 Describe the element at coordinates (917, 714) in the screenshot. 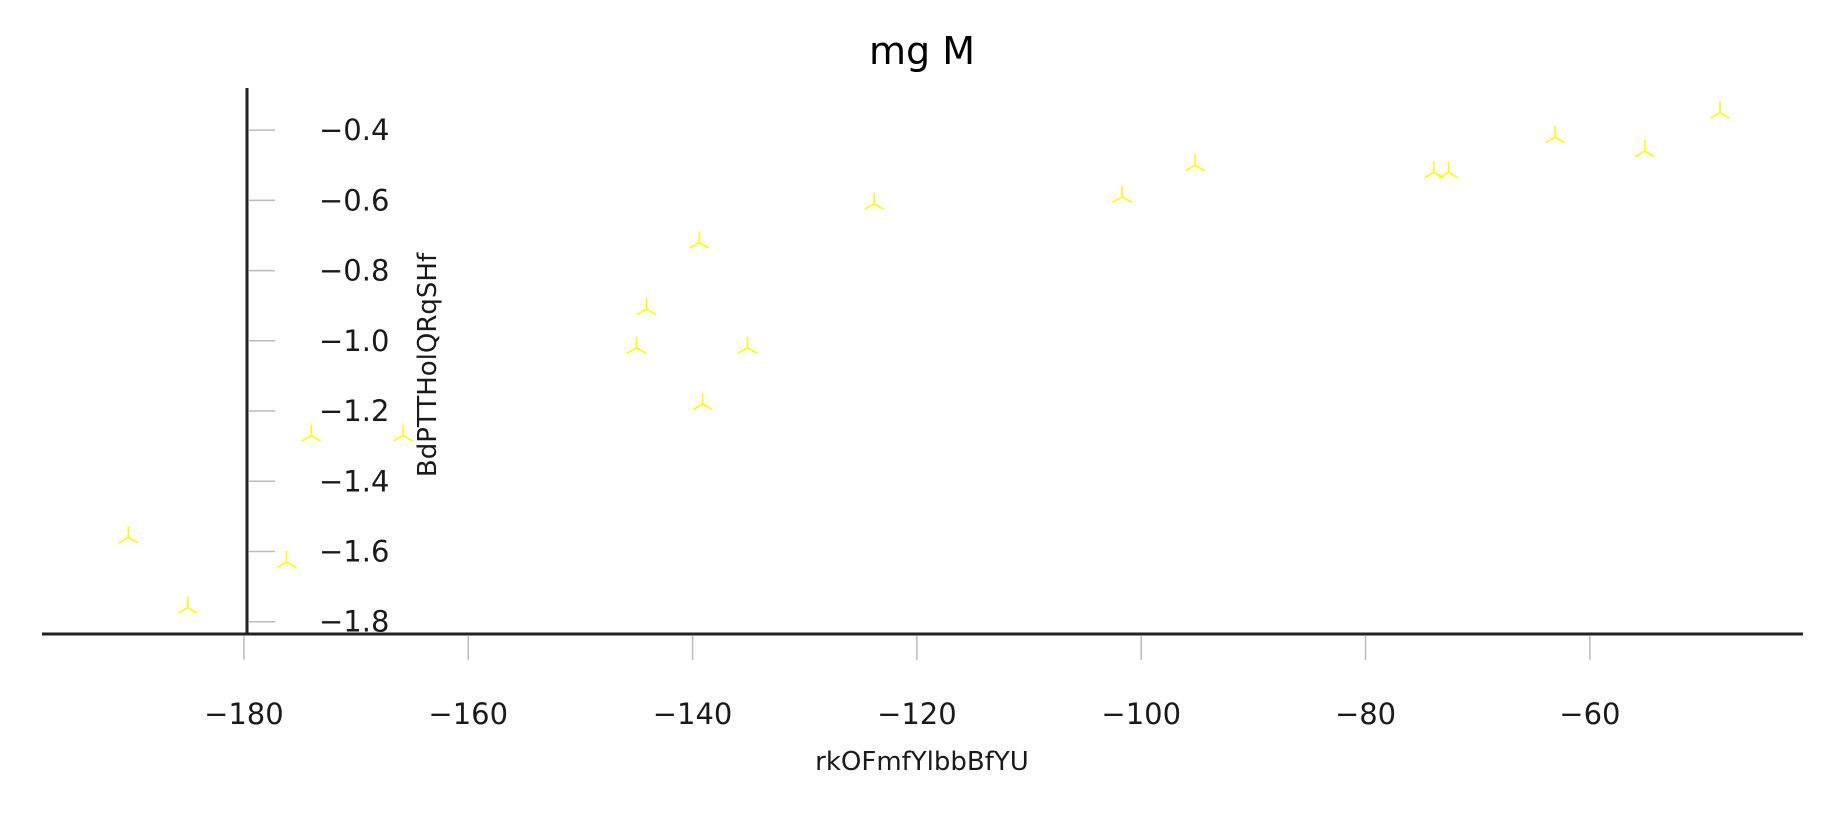

I see `x-tick-label: −120` at that location.